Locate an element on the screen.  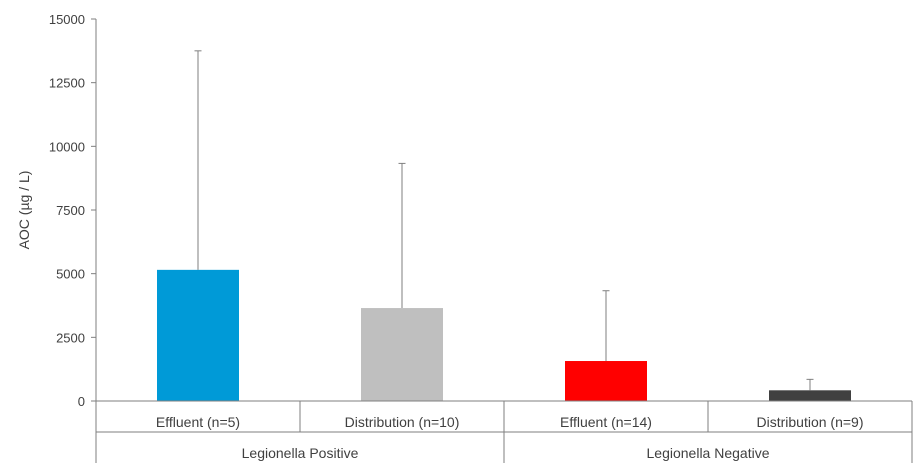
y-tick-label: 0 is located at coordinates (81, 401).